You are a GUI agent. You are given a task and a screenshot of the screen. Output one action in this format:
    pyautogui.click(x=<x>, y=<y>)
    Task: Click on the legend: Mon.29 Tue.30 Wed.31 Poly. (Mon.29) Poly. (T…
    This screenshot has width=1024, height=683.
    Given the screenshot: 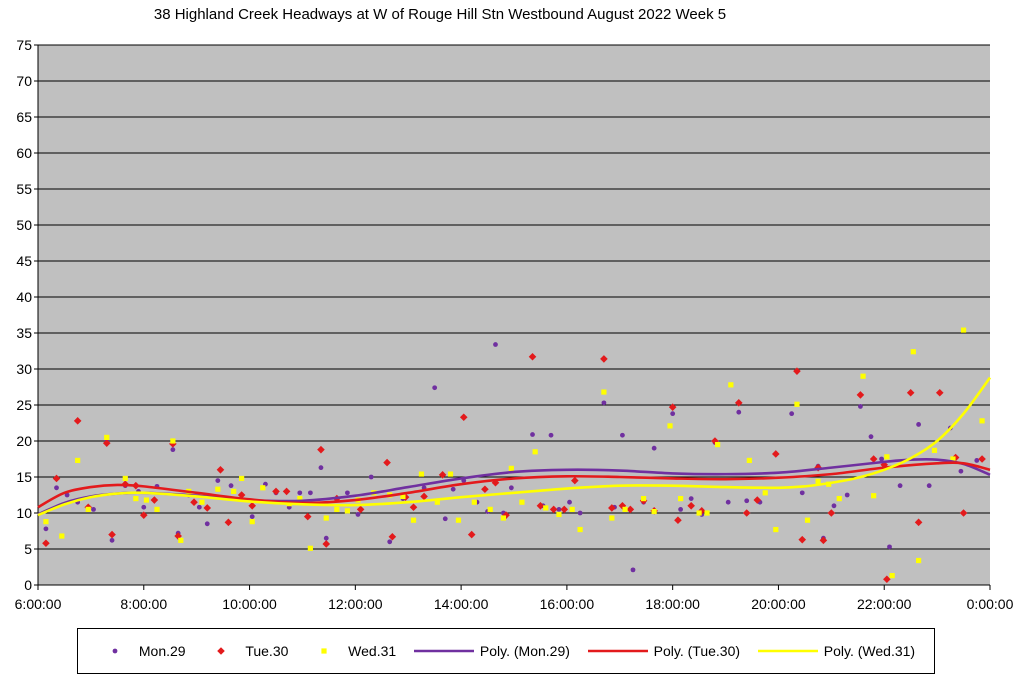 What is the action you would take?
    pyautogui.click(x=506, y=651)
    